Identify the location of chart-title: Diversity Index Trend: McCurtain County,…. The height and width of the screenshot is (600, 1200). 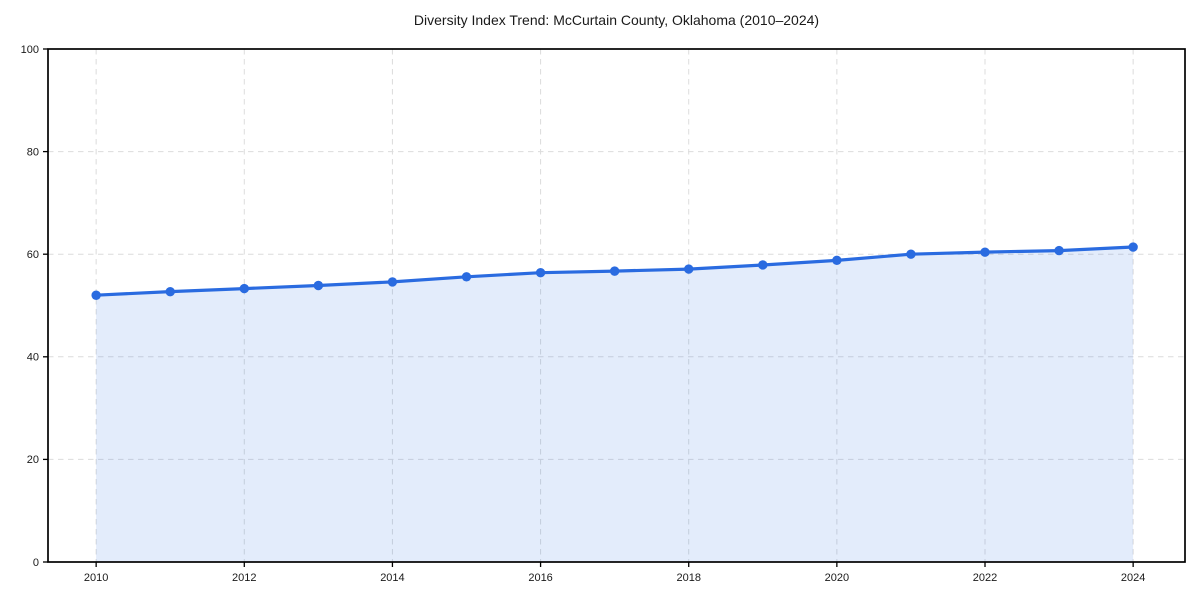
(616, 20).